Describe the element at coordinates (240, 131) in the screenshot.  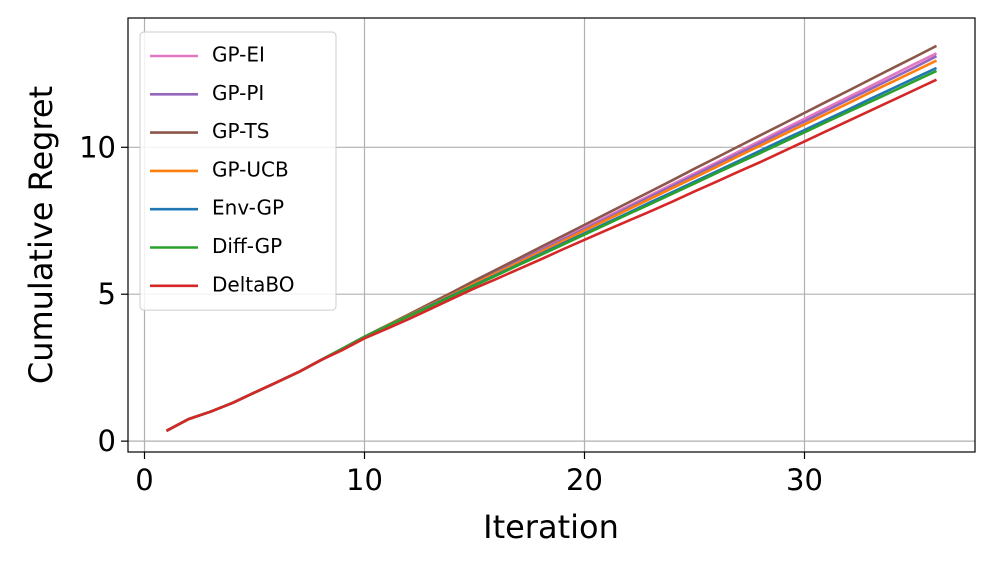
I see `legend-label: GP-TS` at that location.